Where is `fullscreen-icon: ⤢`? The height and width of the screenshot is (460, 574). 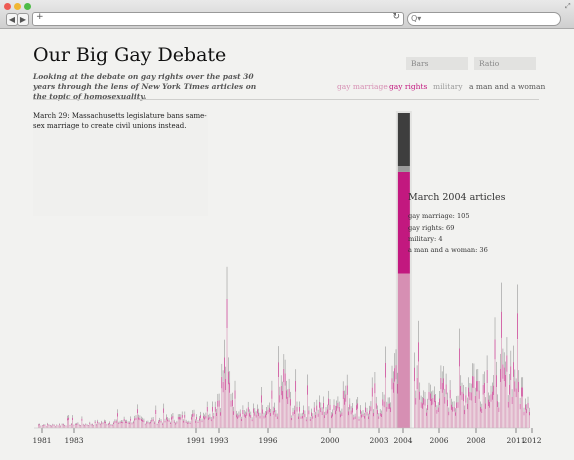
fullscreen-icon: ⤢ is located at coordinates (568, 6).